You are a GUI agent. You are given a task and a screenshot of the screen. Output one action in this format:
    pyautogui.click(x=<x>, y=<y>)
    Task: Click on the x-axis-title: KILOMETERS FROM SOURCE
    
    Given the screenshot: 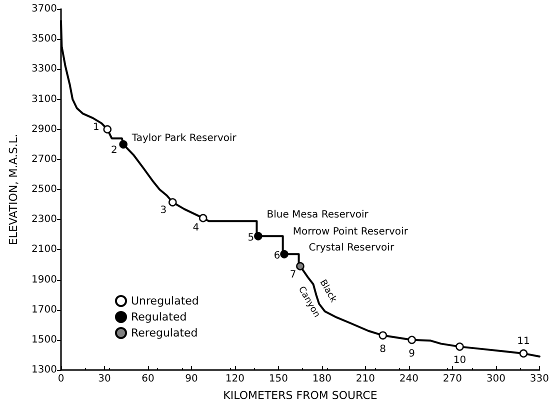 What is the action you would take?
    pyautogui.click(x=300, y=395)
    